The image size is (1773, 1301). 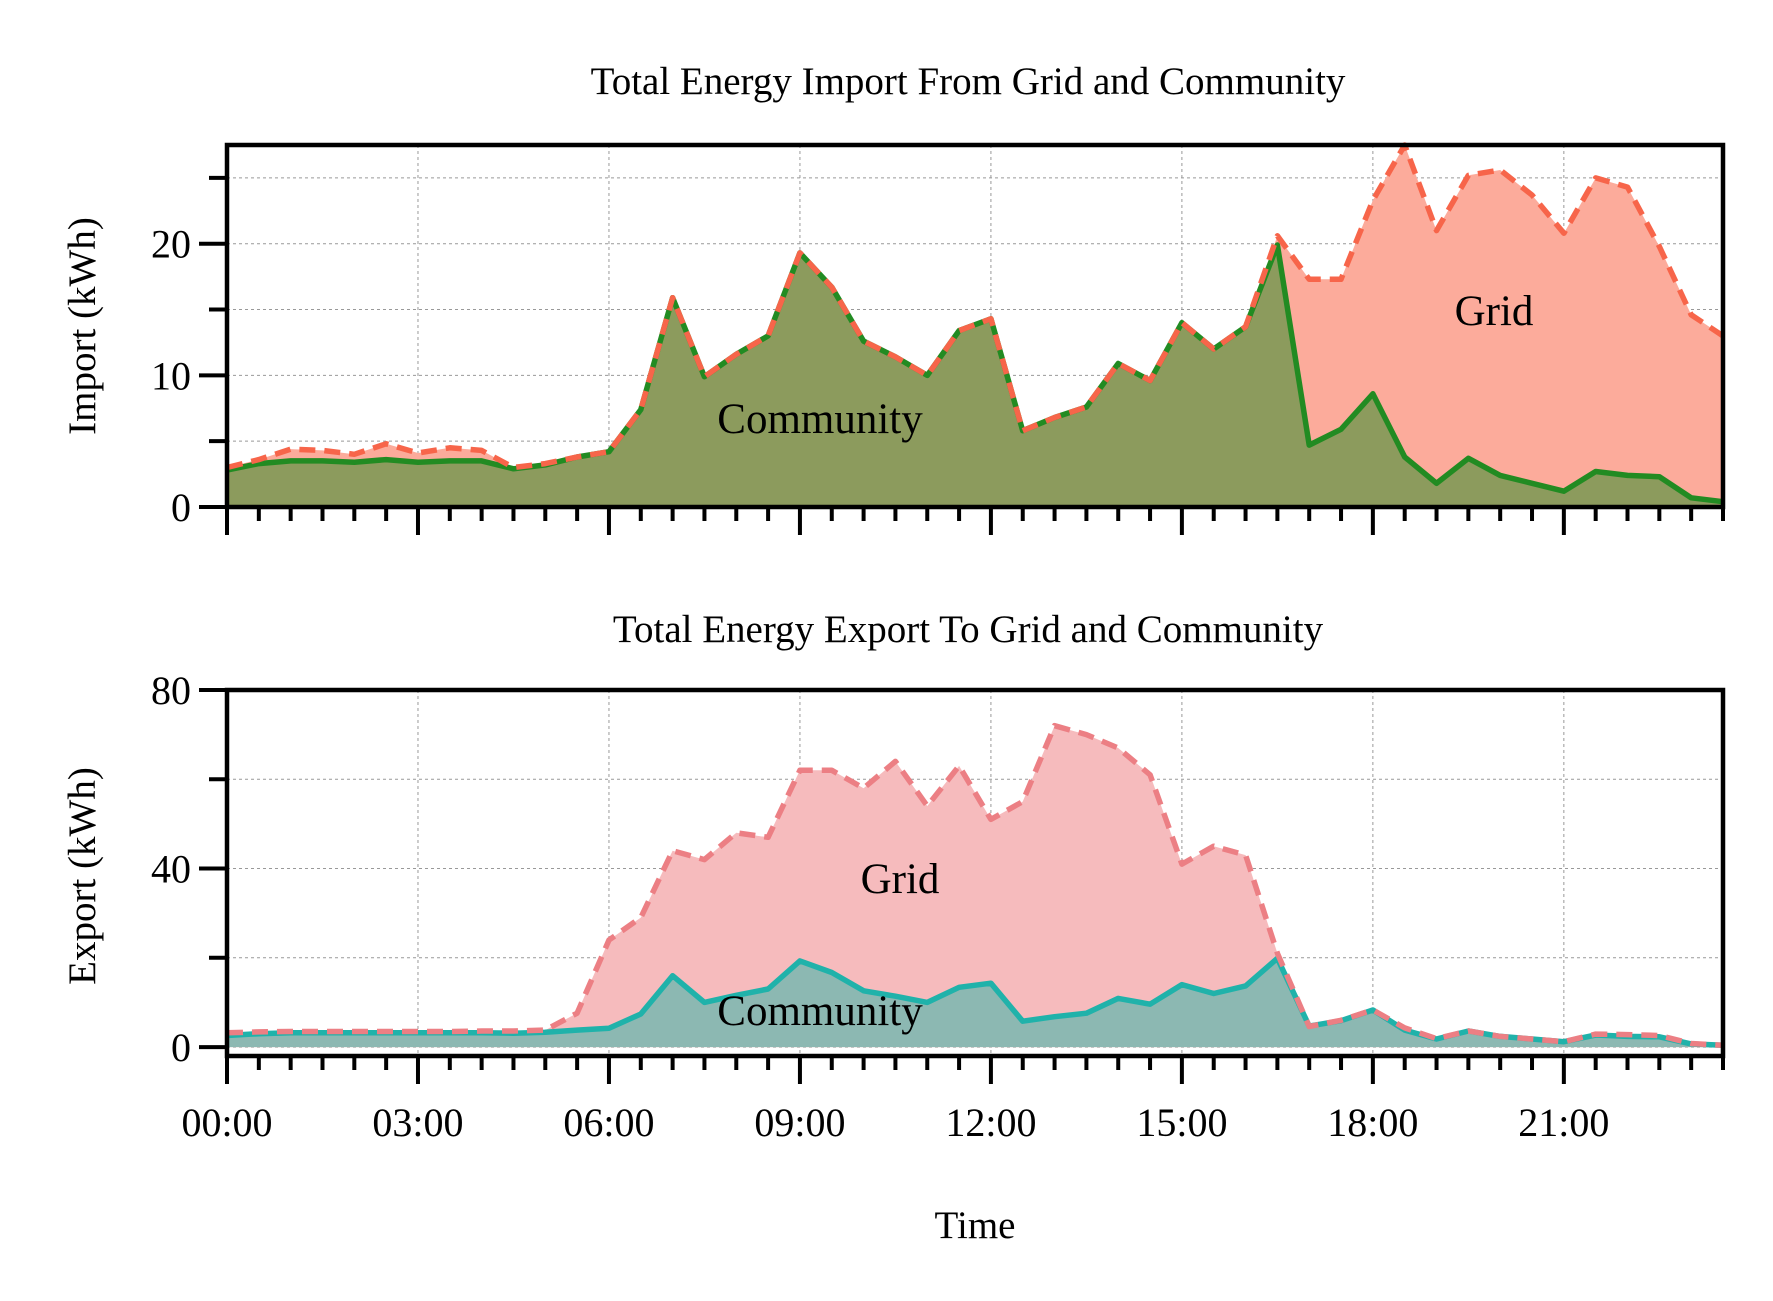 What do you see at coordinates (820, 419) in the screenshot?
I see `import-community-annotation: Community` at bounding box center [820, 419].